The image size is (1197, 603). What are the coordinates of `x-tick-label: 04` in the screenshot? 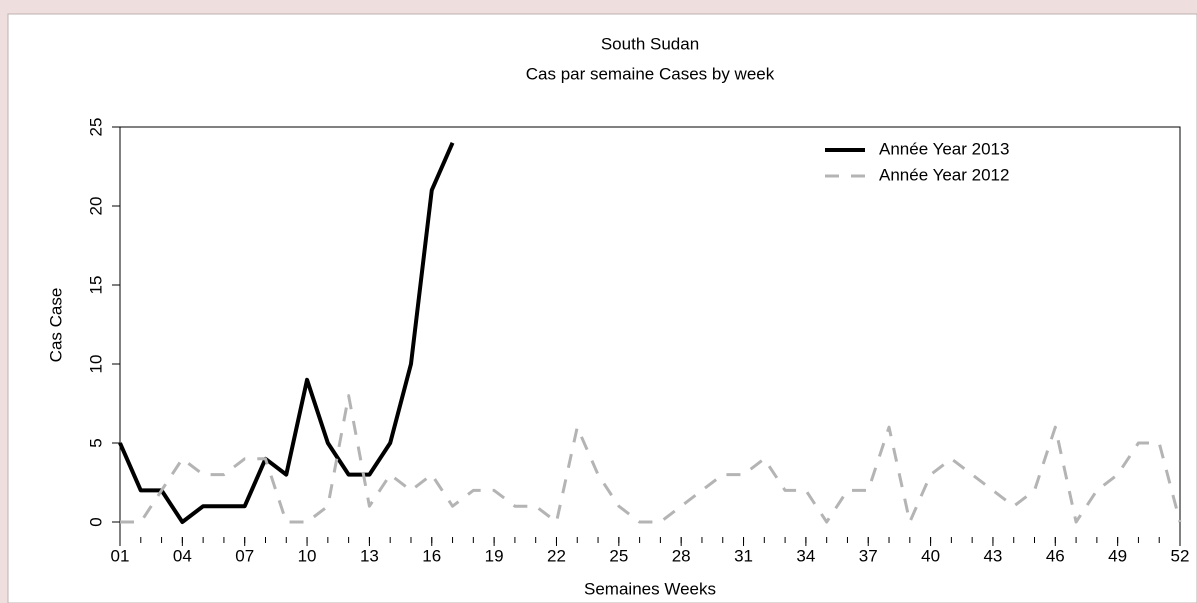 It's located at (182, 555).